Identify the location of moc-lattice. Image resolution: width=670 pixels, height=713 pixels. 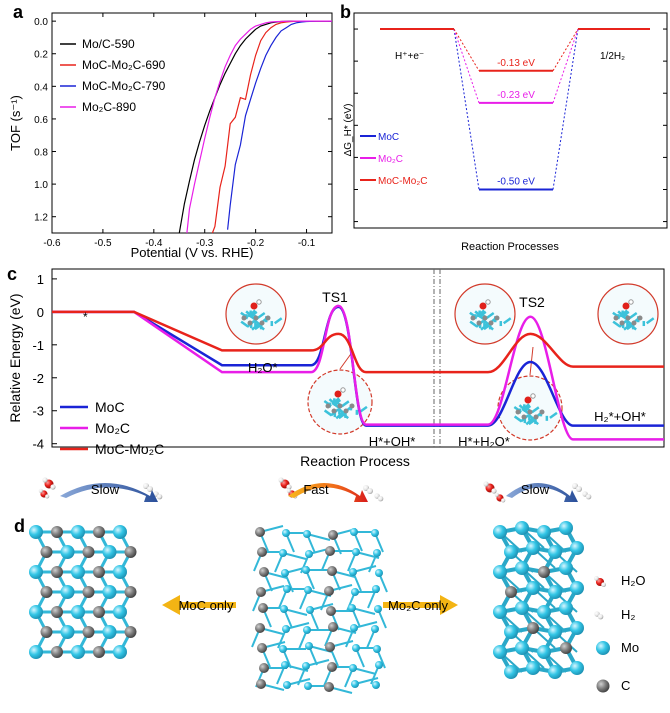
(83, 592).